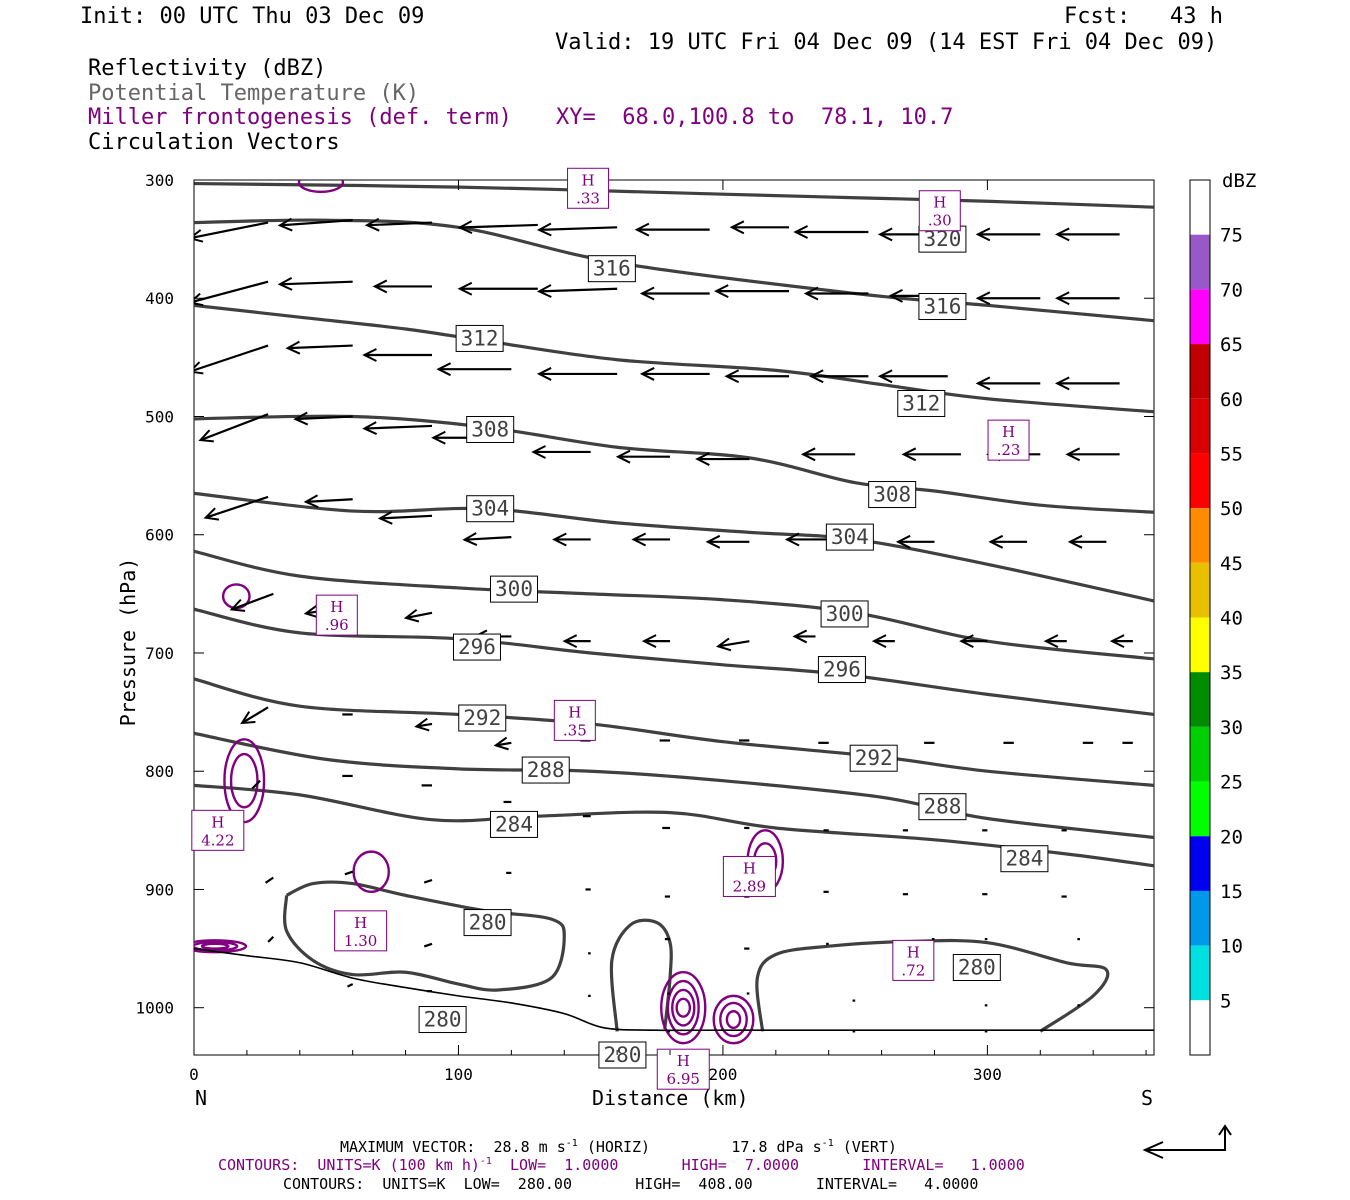 Image resolution: width=1350 pixels, height=1200 pixels. I want to click on isentrope-label-312: 312, so click(480, 338).